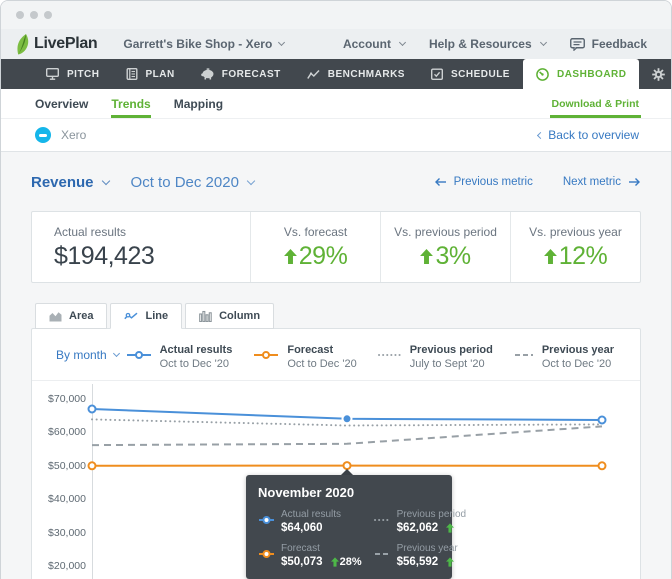 The width and height of the screenshot is (672, 579). What do you see at coordinates (305, 357) in the screenshot?
I see `legend-forecast: Forecast Oct to Dec '20` at bounding box center [305, 357].